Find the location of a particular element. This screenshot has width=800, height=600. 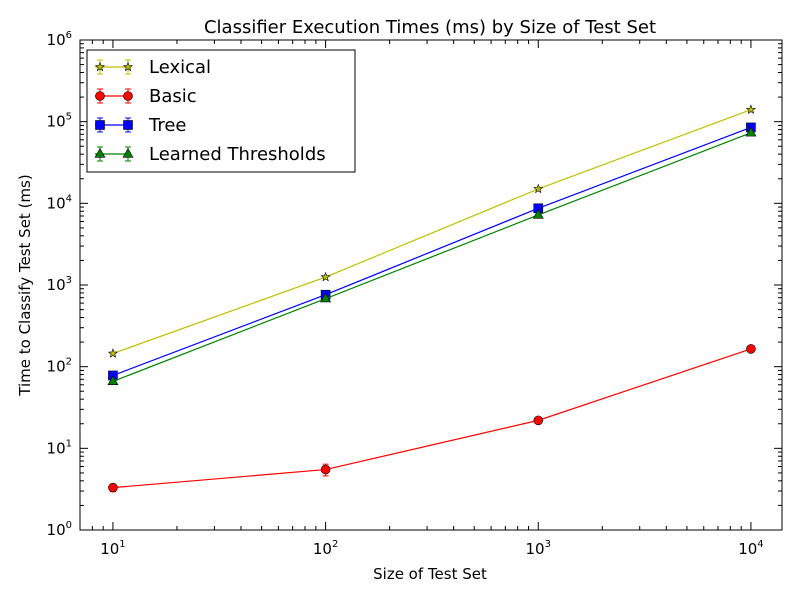

legend-label-learned-thresholds: Learned Thresholds is located at coordinates (237, 154).